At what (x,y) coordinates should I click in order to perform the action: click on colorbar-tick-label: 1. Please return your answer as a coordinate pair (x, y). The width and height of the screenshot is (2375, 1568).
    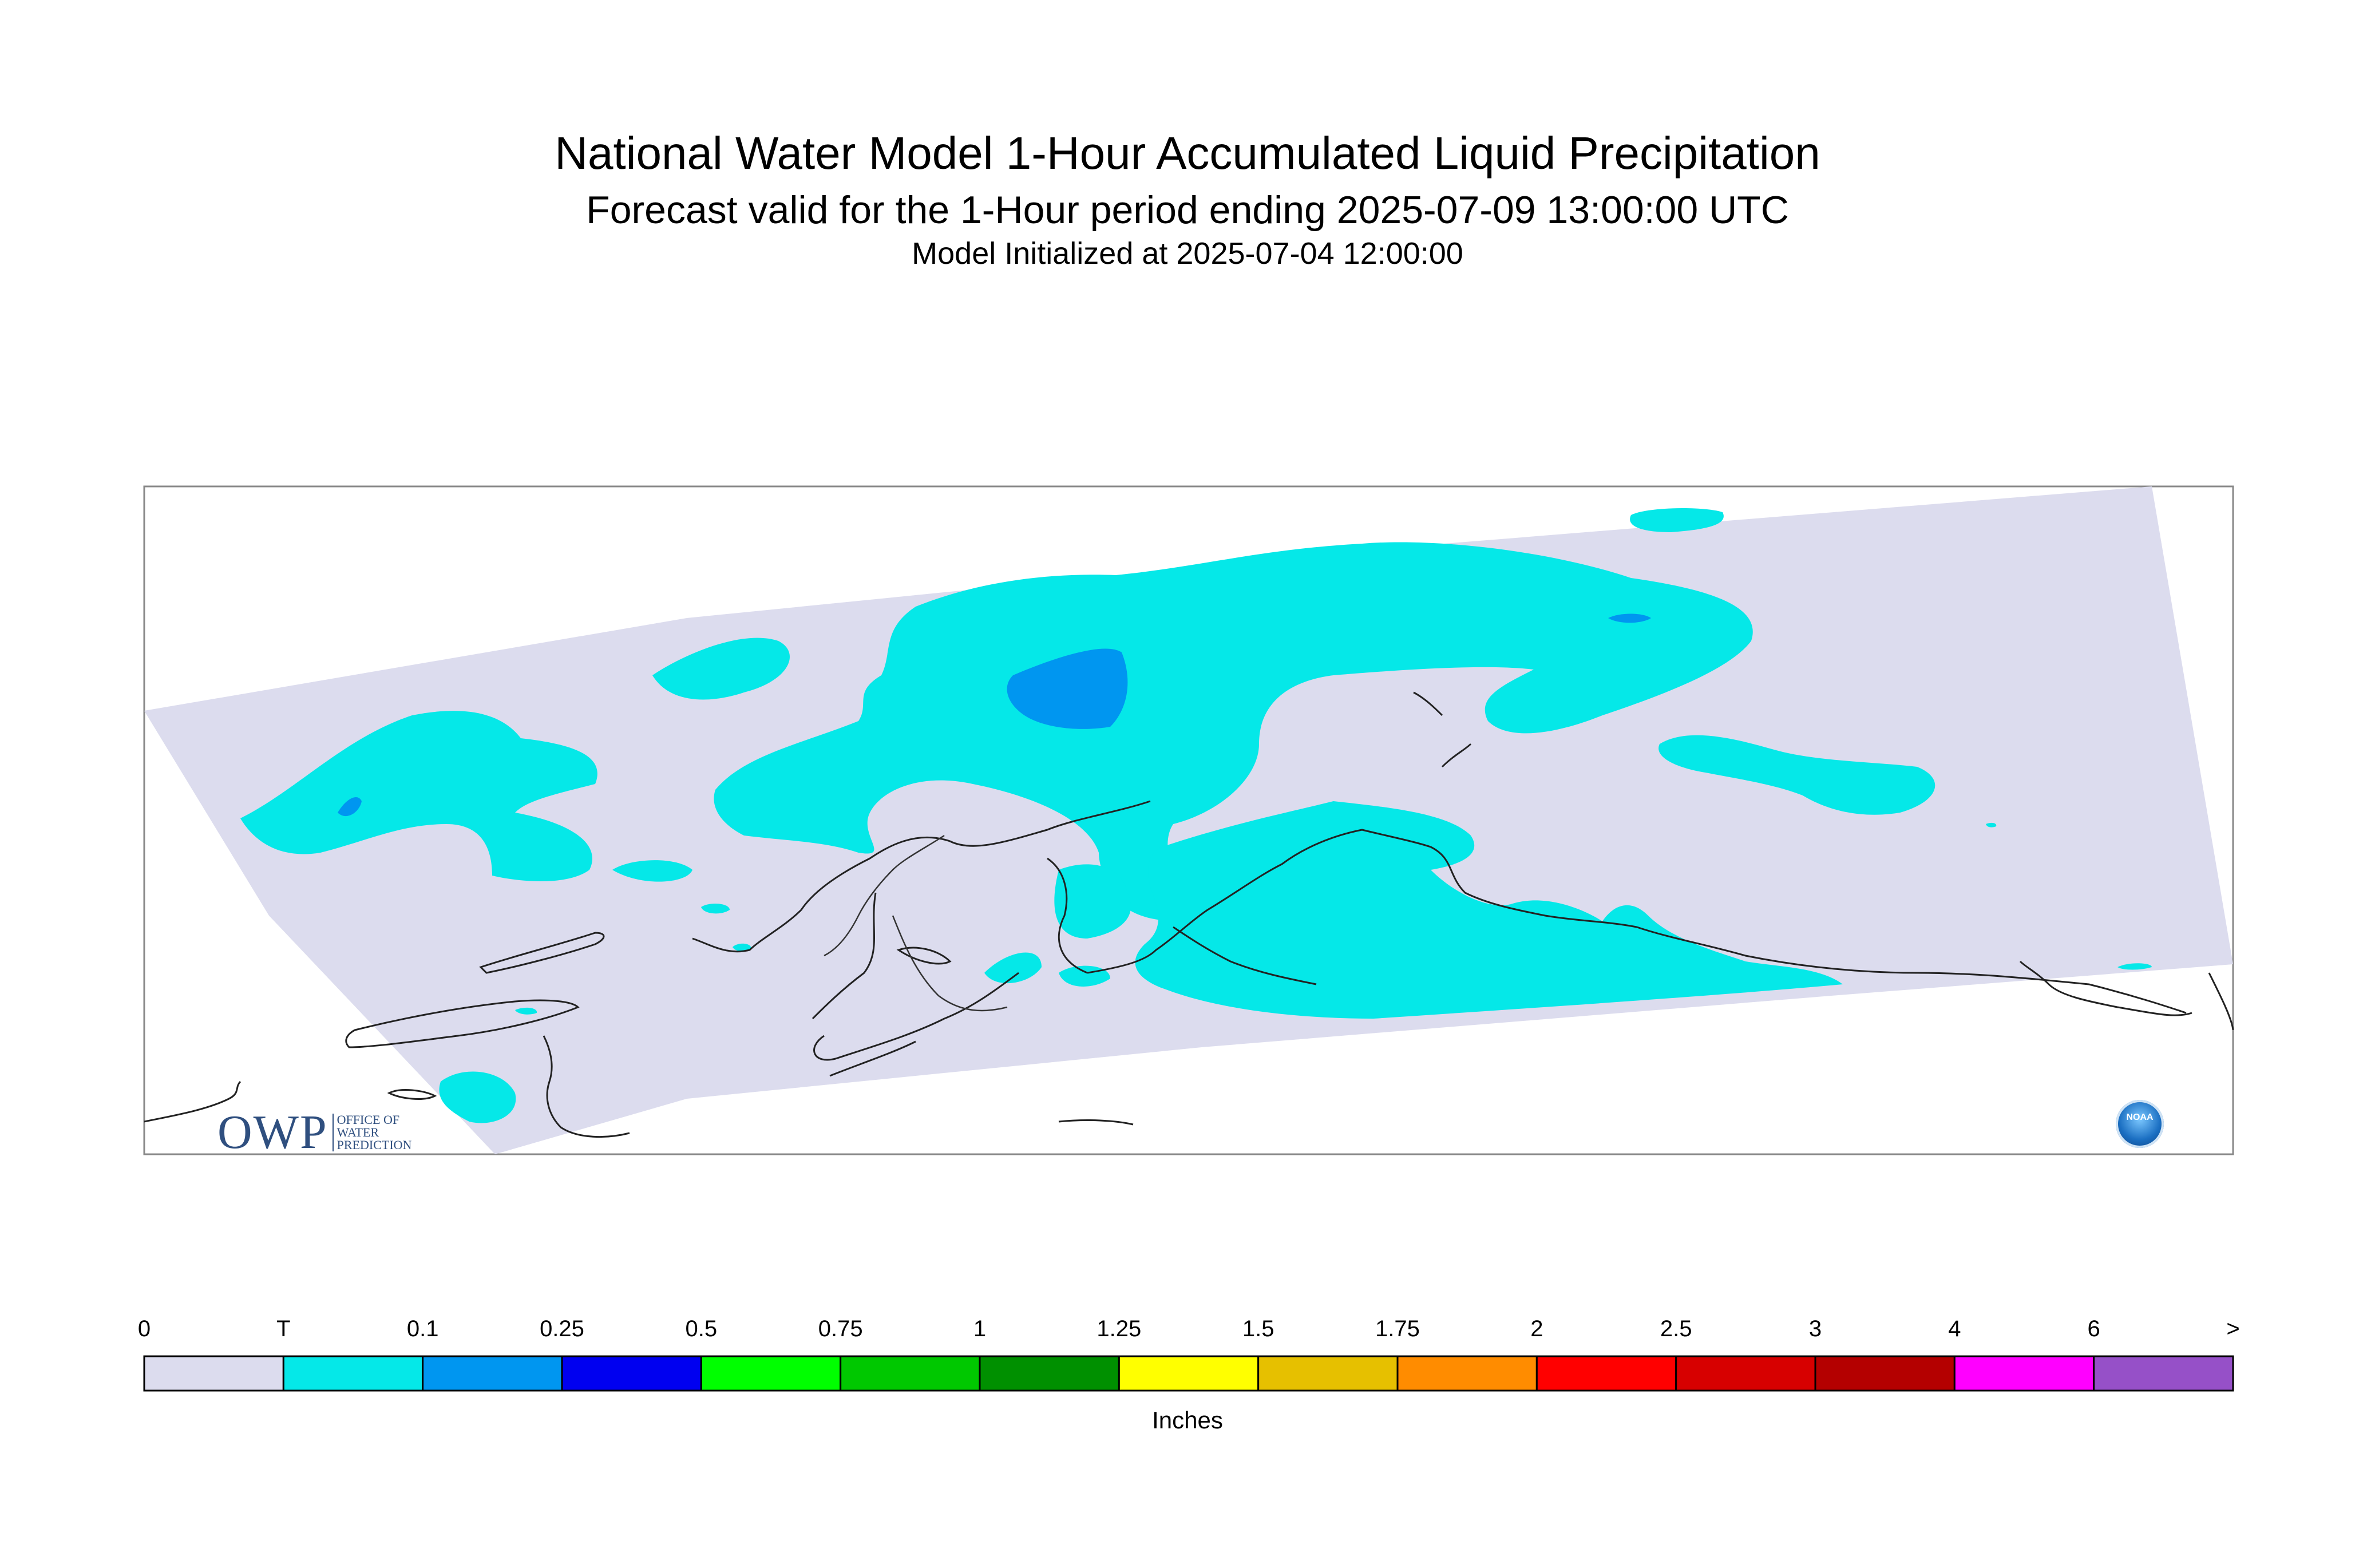
    Looking at the image, I should click on (980, 1328).